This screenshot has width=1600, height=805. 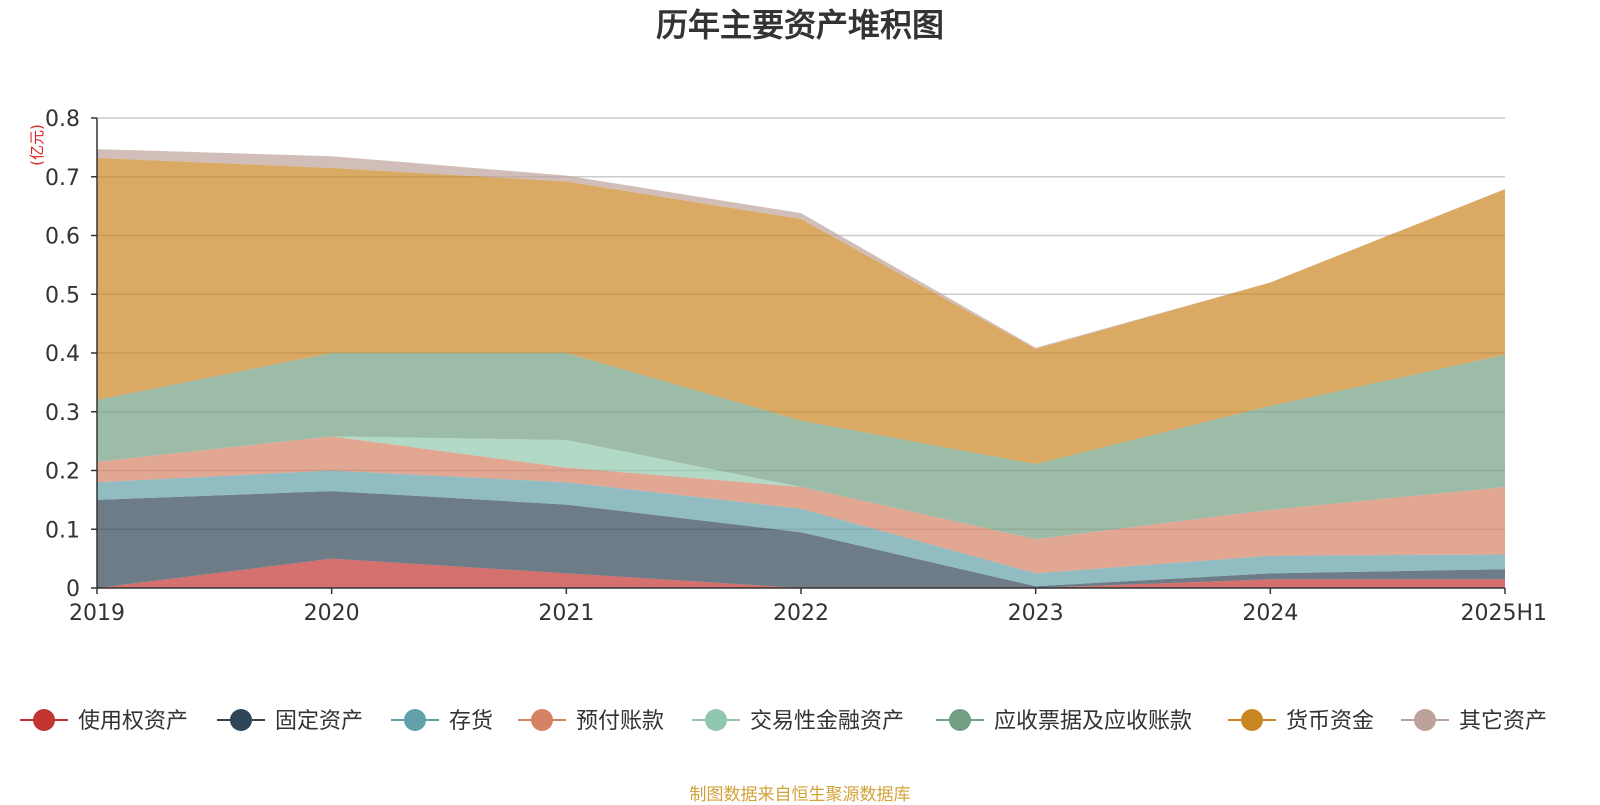 I want to click on legend: 使用权资产 固定资产 存货 预付账款 交易性金融资产 应收票据及应收账款 货币资金 其它资产, so click(x=783, y=721).